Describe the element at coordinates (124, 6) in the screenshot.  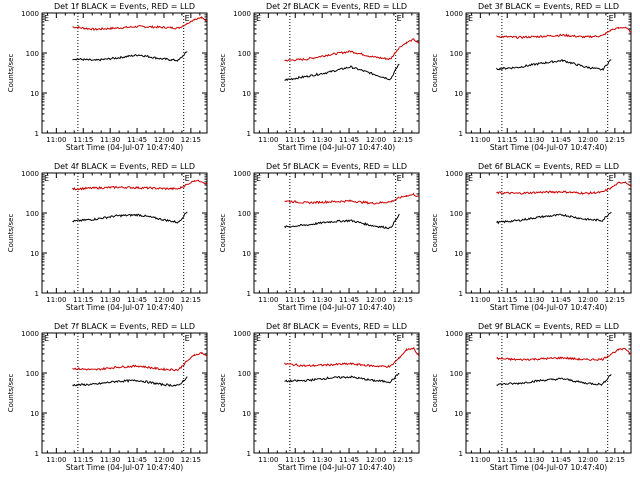
I see `panel-title: Det 1f BLACK = Events, RED = LLD` at that location.